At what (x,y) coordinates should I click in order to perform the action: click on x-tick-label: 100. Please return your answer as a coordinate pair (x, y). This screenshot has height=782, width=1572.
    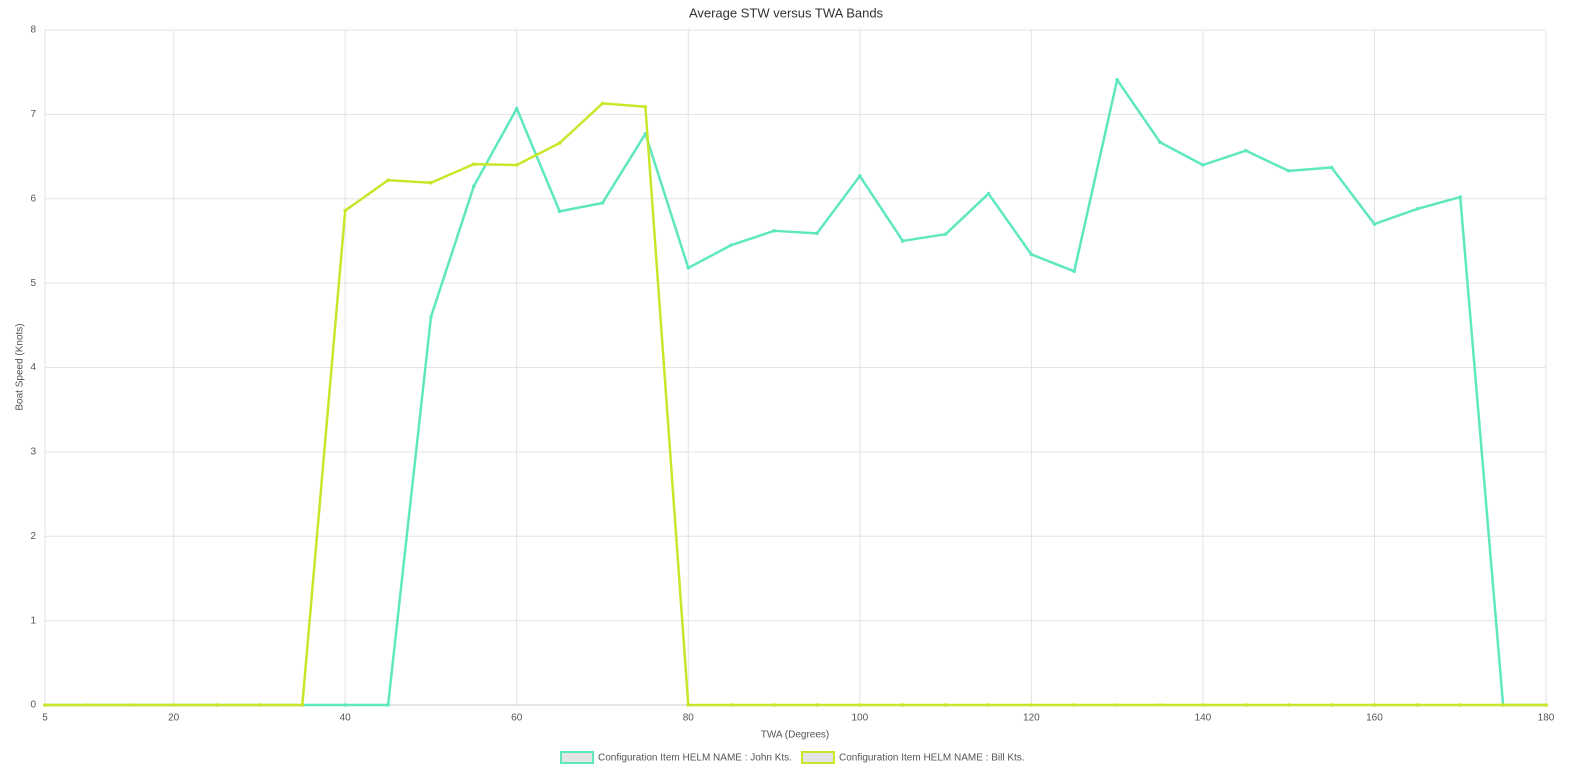
    Looking at the image, I should click on (859, 718).